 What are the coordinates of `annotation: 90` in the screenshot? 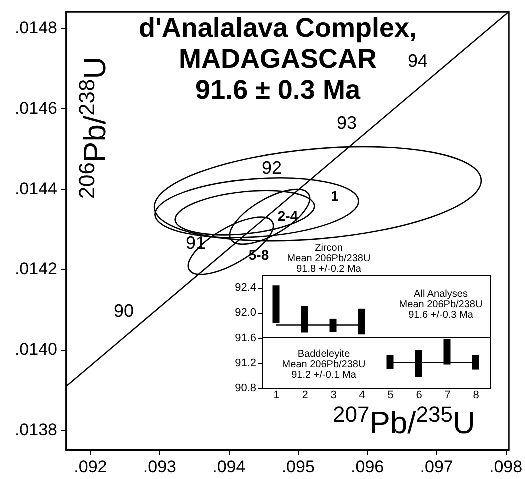 It's located at (124, 311).